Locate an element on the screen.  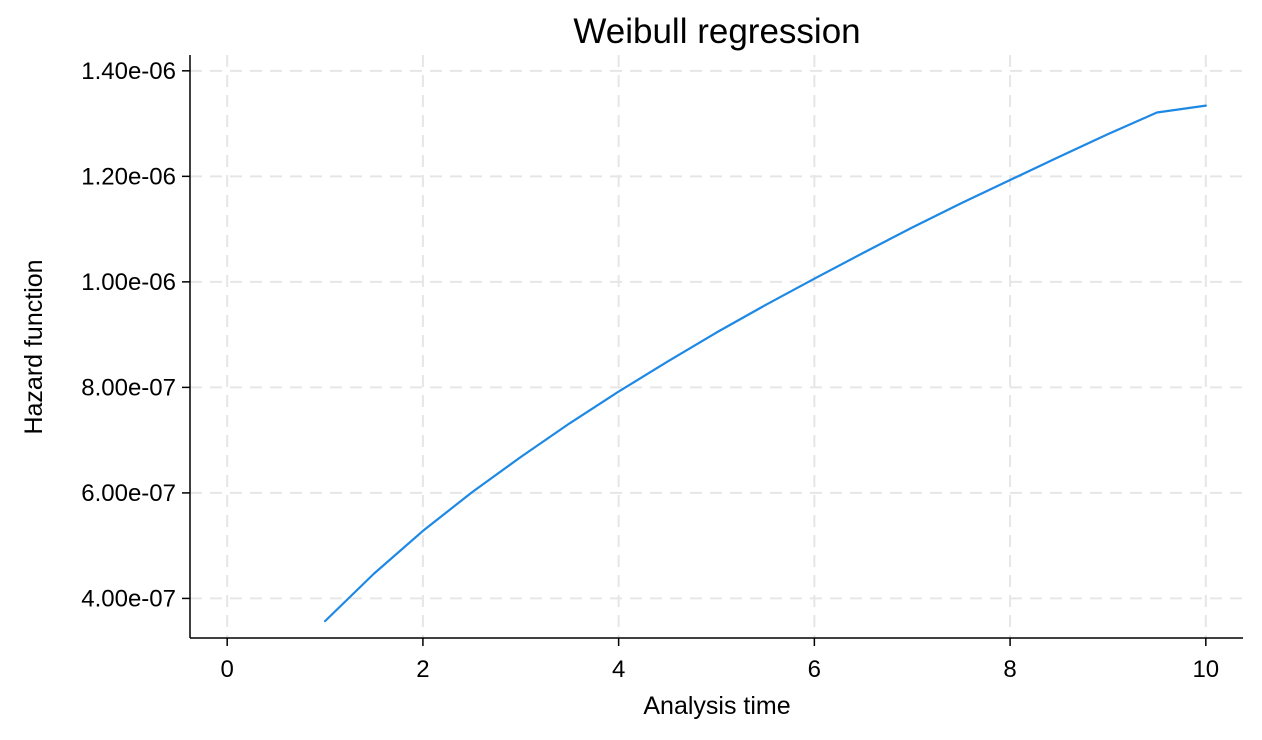
y-axis-title: Hazard function is located at coordinates (34, 346).